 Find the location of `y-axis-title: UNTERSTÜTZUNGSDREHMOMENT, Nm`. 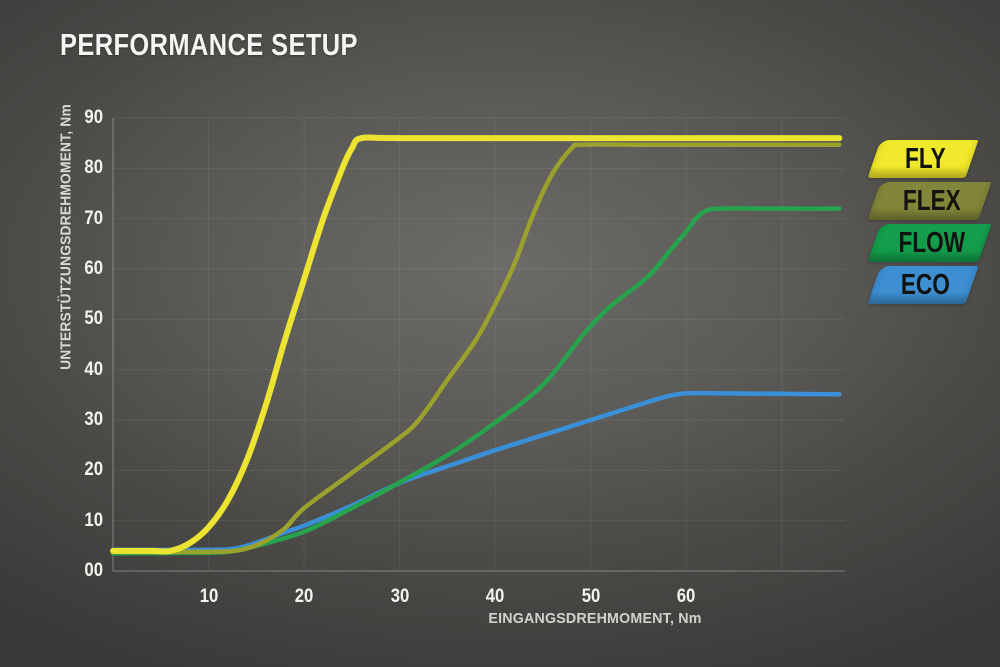

y-axis-title: UNTERSTÜTZUNGSDREHMOMENT, Nm is located at coordinates (66, 237).